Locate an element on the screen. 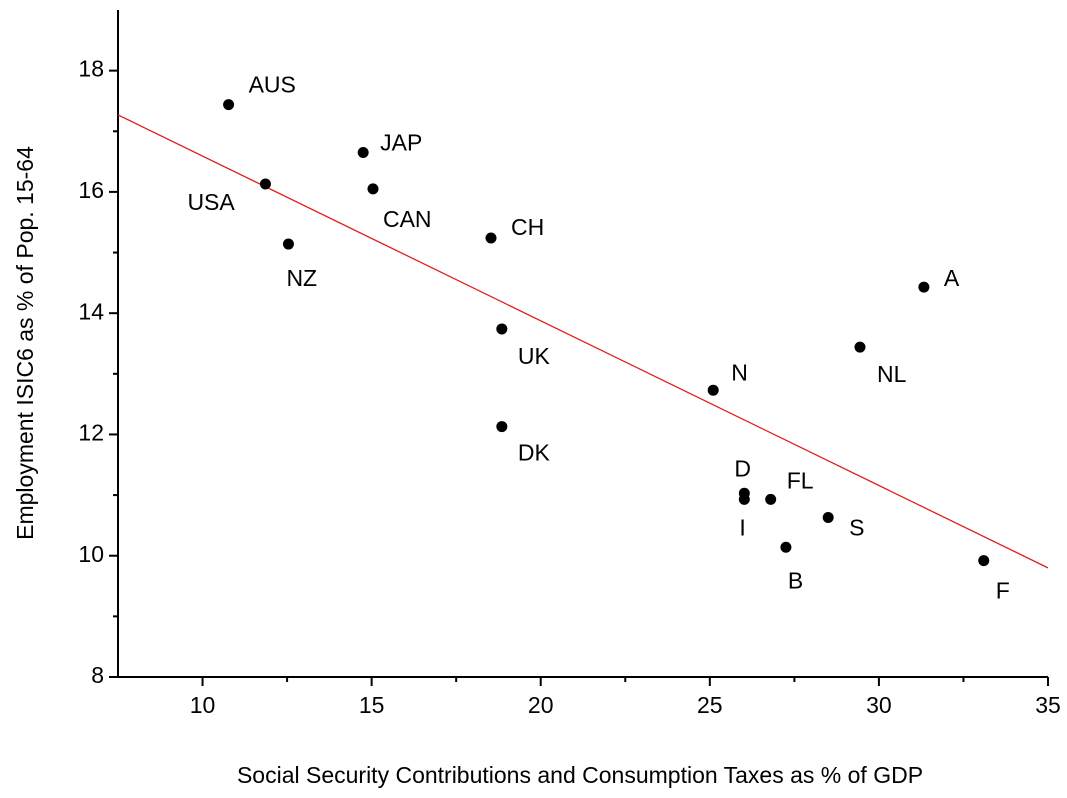 This screenshot has height=798, width=1067. y-tick-label: 16 is located at coordinates (91, 190).